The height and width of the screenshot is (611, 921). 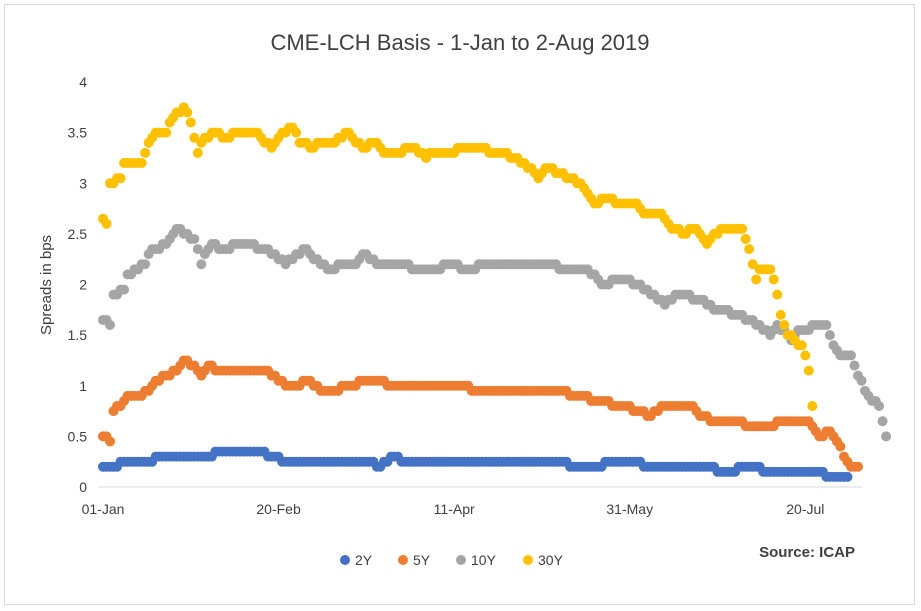 I want to click on source-note: Source: ICAP, so click(x=807, y=552).